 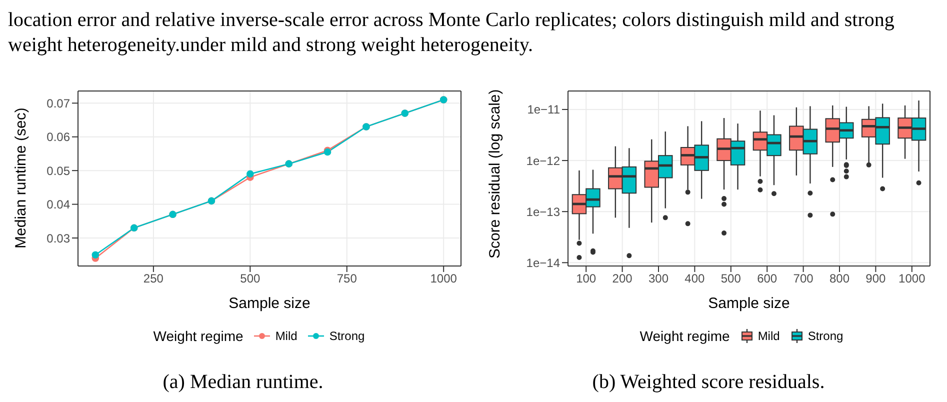 I want to click on text: (b) Weighted score residuals., so click(x=708, y=382).